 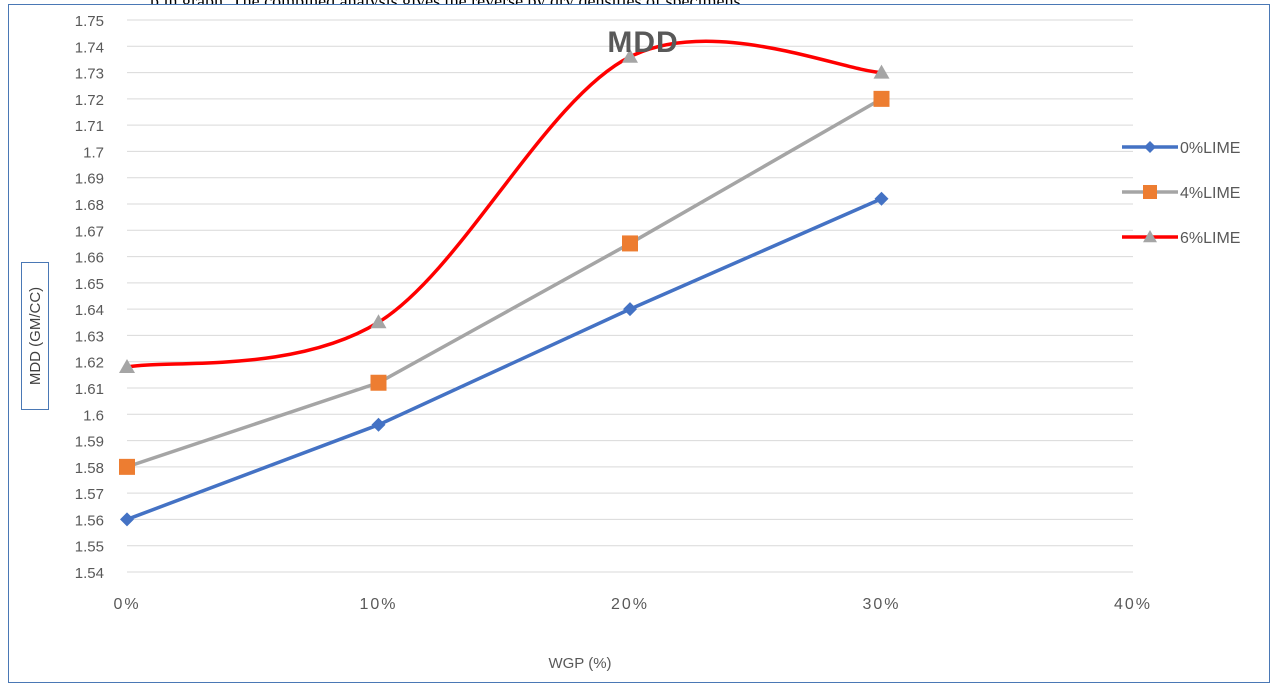 What do you see at coordinates (89, 547) in the screenshot?
I see `y-tick-label: 1.55` at bounding box center [89, 547].